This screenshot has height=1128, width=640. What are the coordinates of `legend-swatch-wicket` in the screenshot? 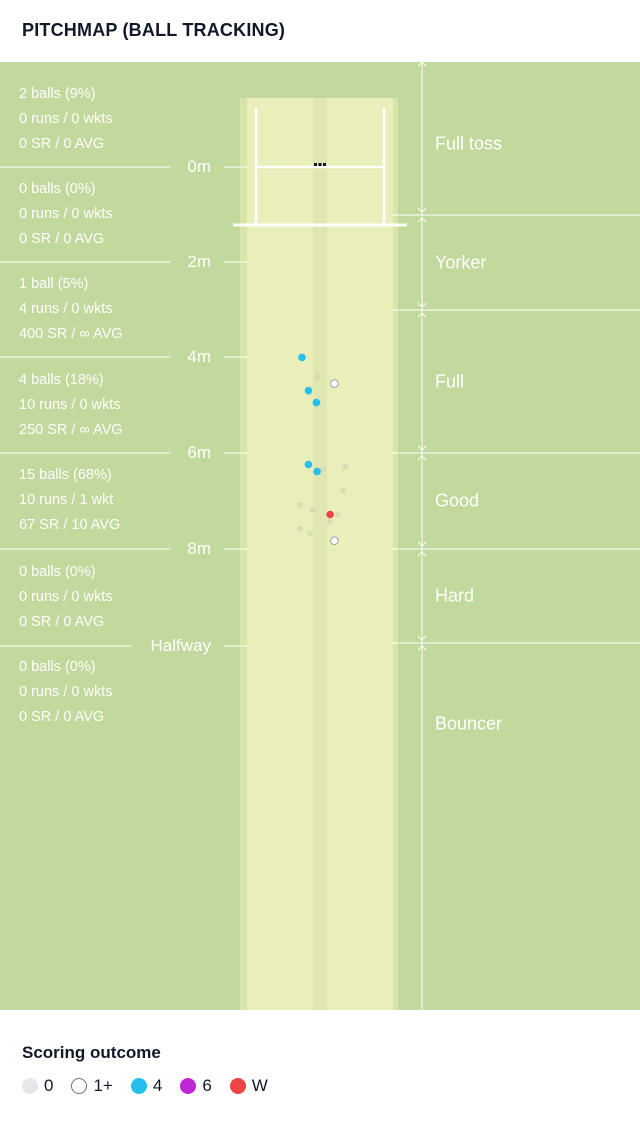 It's located at (237, 1086).